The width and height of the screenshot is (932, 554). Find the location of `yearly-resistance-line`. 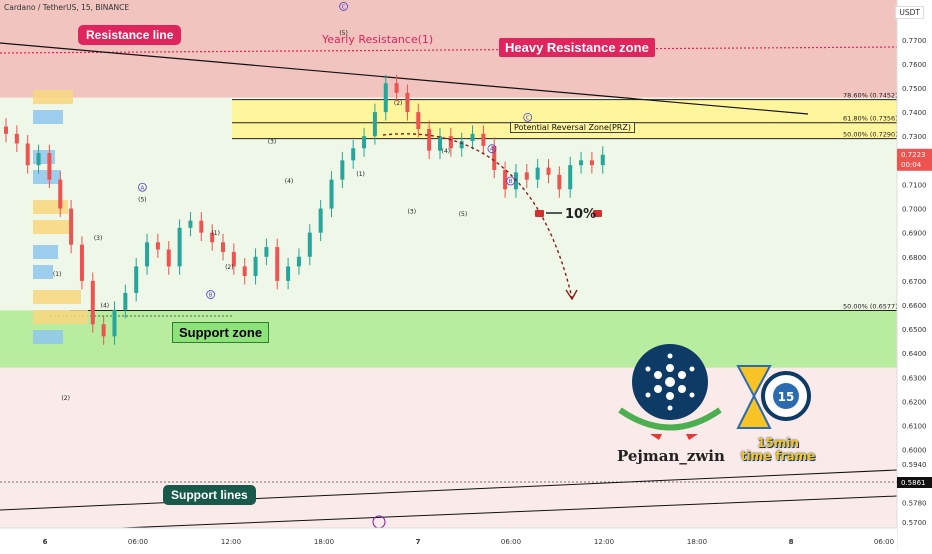

yearly-resistance-line is located at coordinates (449, 50).